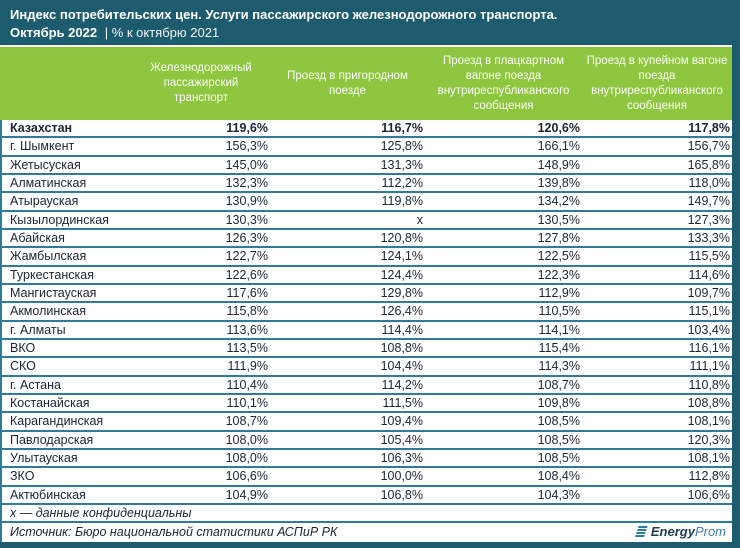 The image size is (740, 548). I want to click on value-cell: 110,1%, so click(247, 403).